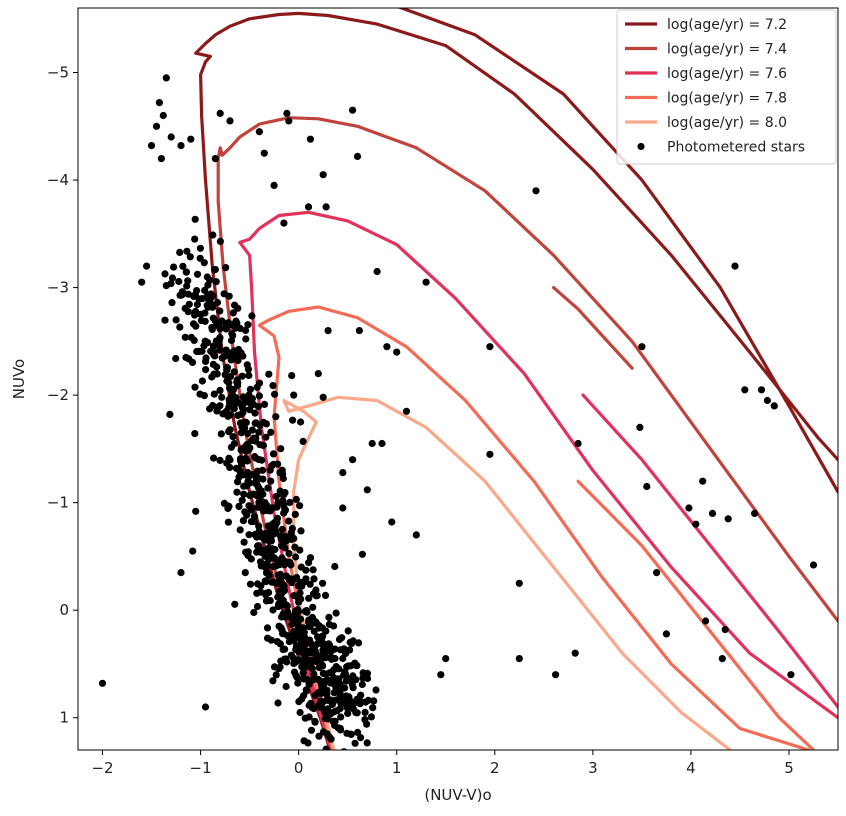  What do you see at coordinates (727, 123) in the screenshot?
I see `legend-label: log(age/yr) = 8.0` at bounding box center [727, 123].